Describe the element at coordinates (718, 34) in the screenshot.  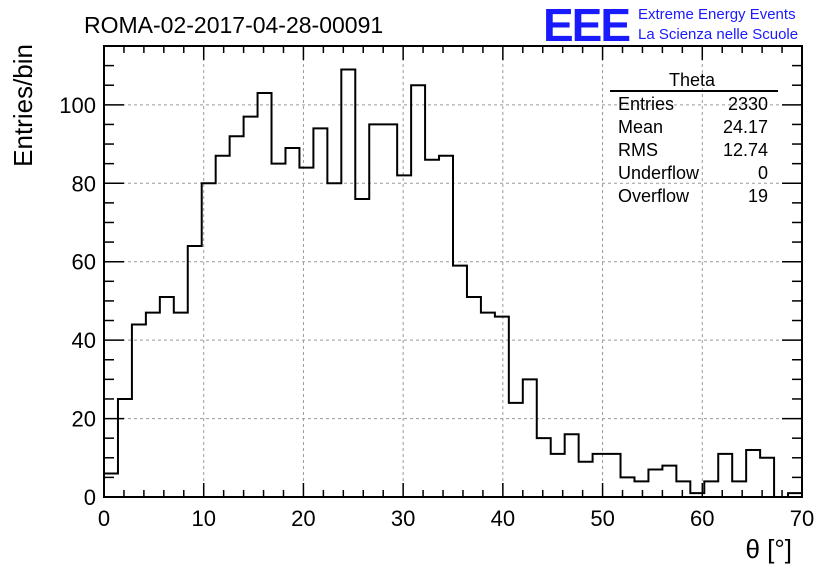
I see `eee-logo-line2: La Scienza nelle Scuole` at that location.